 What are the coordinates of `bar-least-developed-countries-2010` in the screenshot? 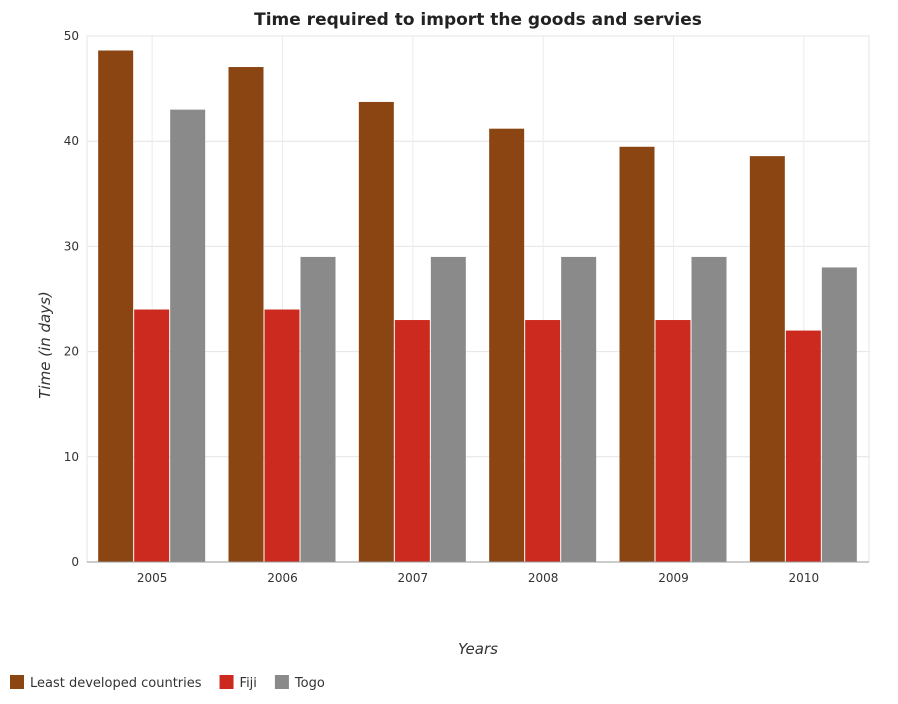 It's located at (767, 359).